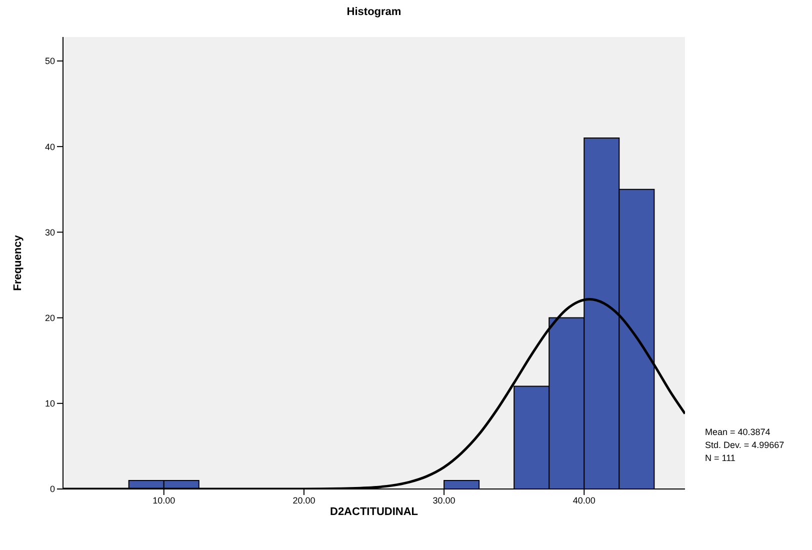 The image size is (812, 550). What do you see at coordinates (584, 500) in the screenshot?
I see `x-tick-label: 40.00` at bounding box center [584, 500].